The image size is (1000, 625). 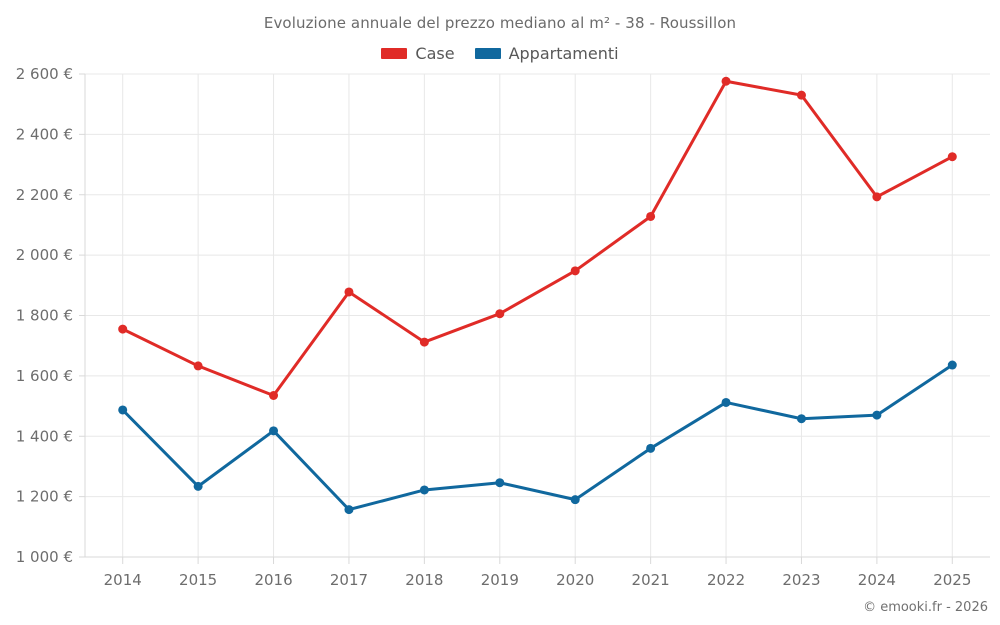 I want to click on x-tick-label: 2014, so click(x=123, y=580).